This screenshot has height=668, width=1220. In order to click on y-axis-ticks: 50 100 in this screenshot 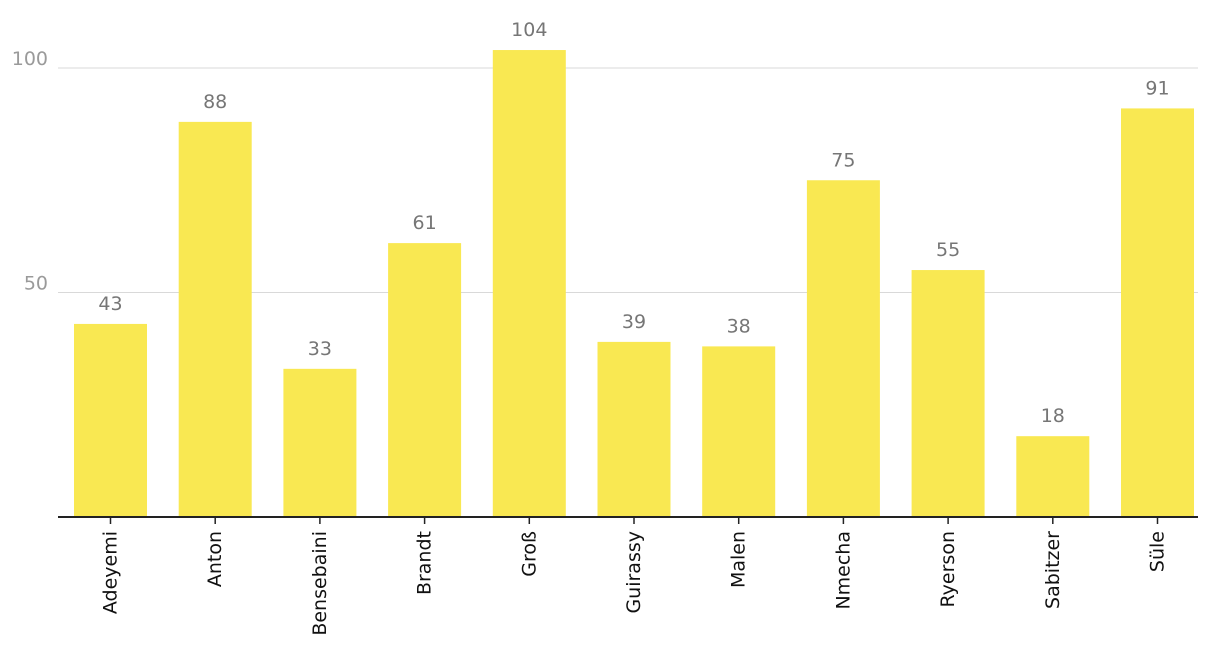, I will do `click(30, 171)`.